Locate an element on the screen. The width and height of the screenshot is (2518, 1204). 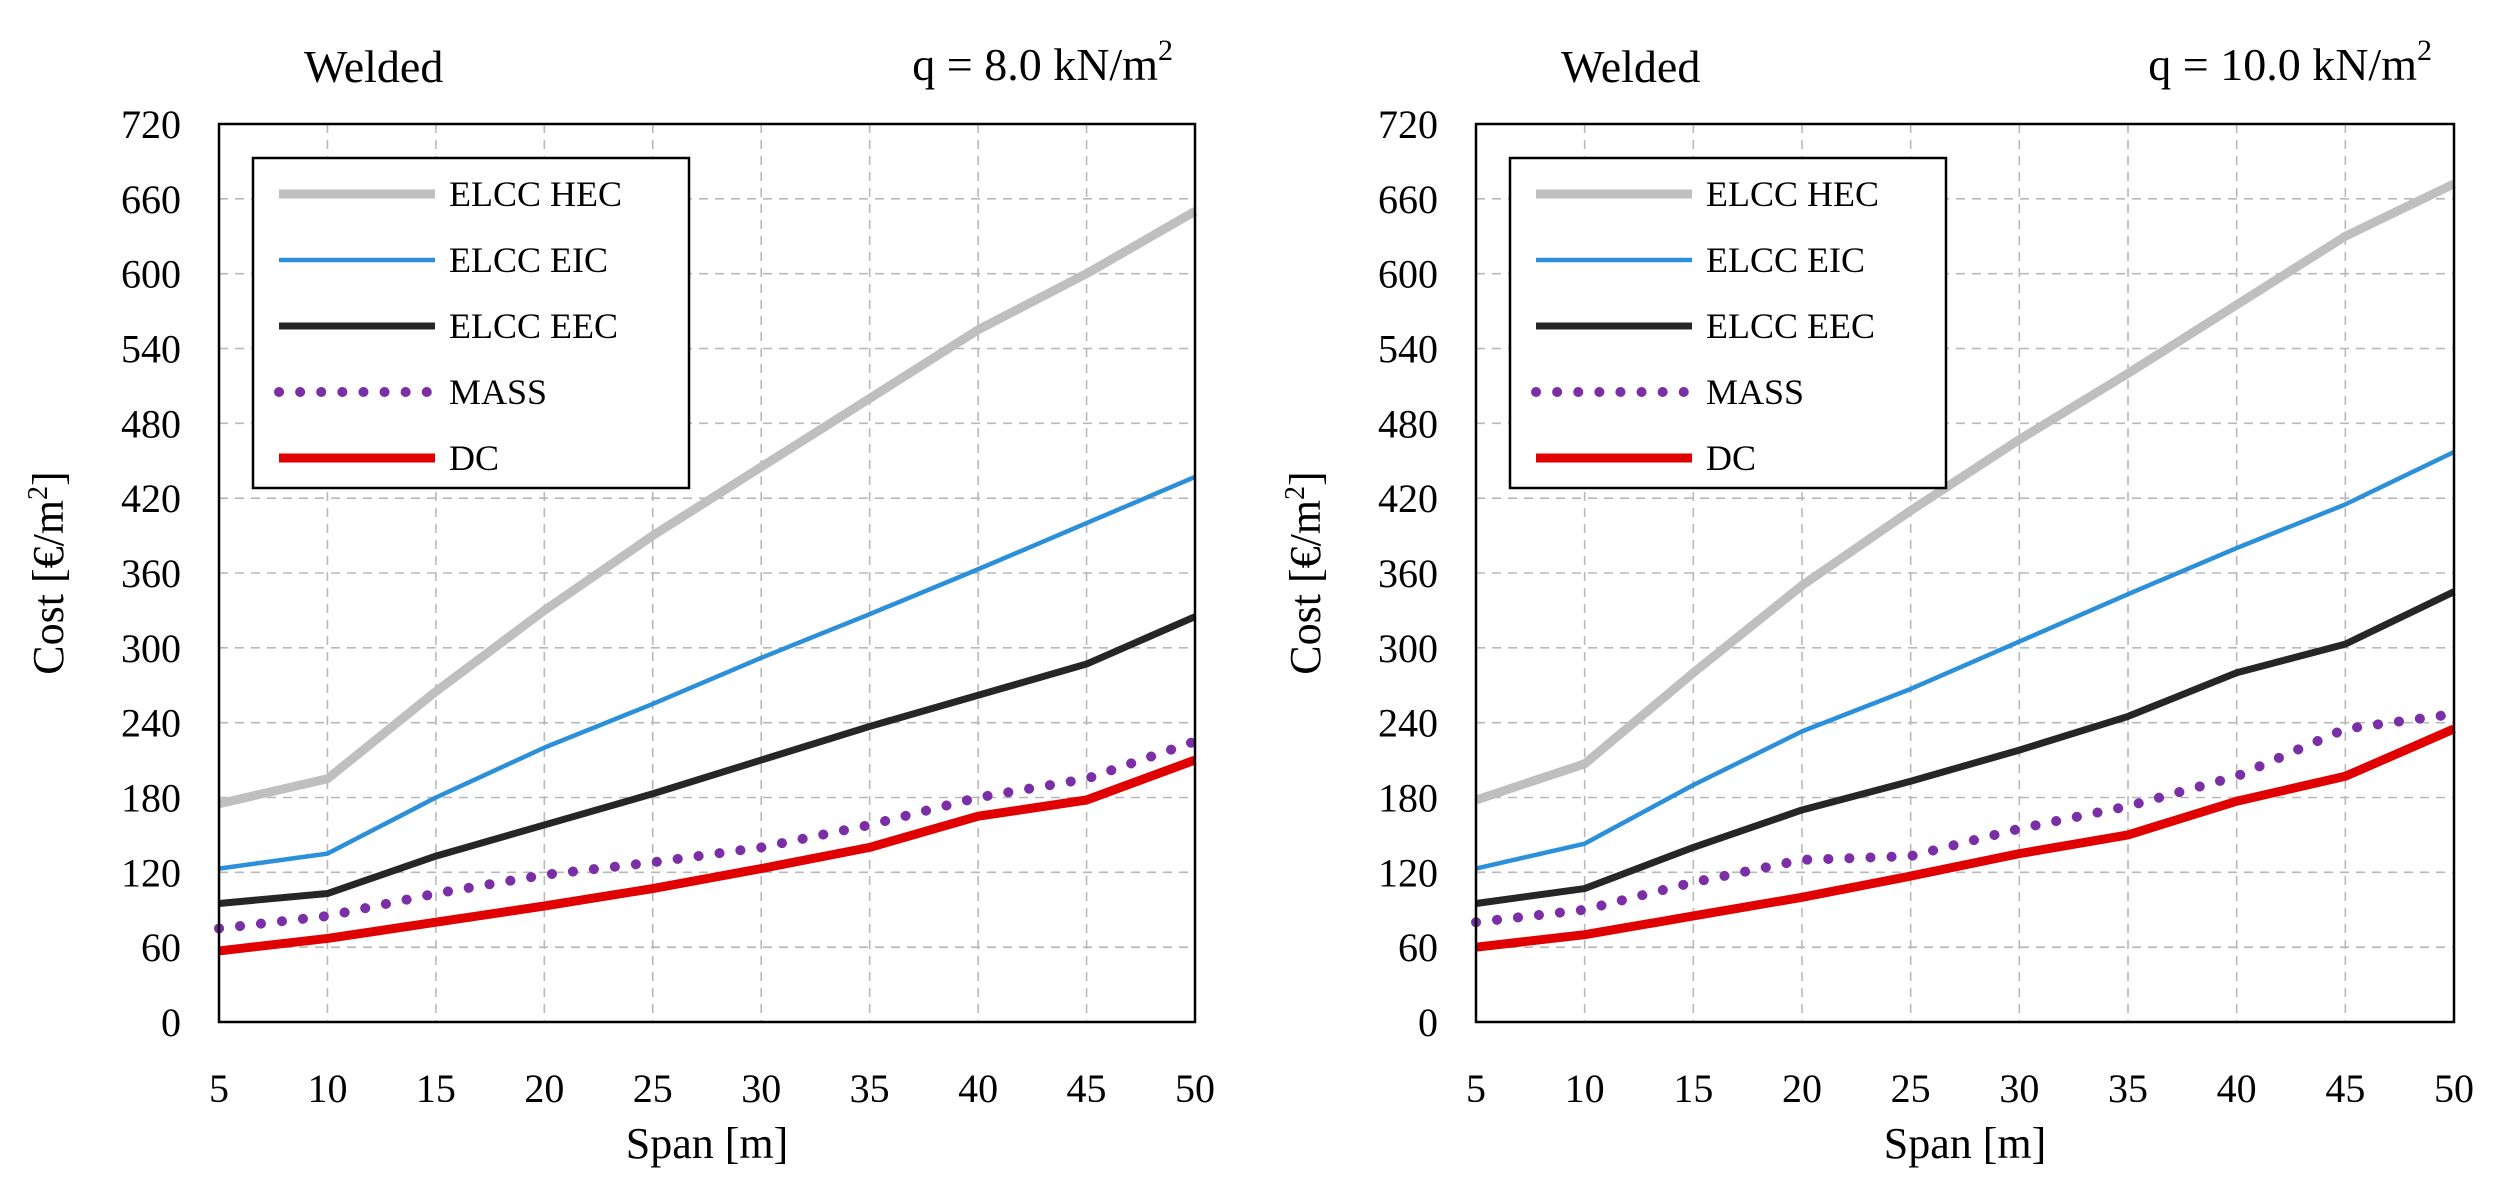
title-load: q = 10.0 kN/m2 is located at coordinates (2290, 62).